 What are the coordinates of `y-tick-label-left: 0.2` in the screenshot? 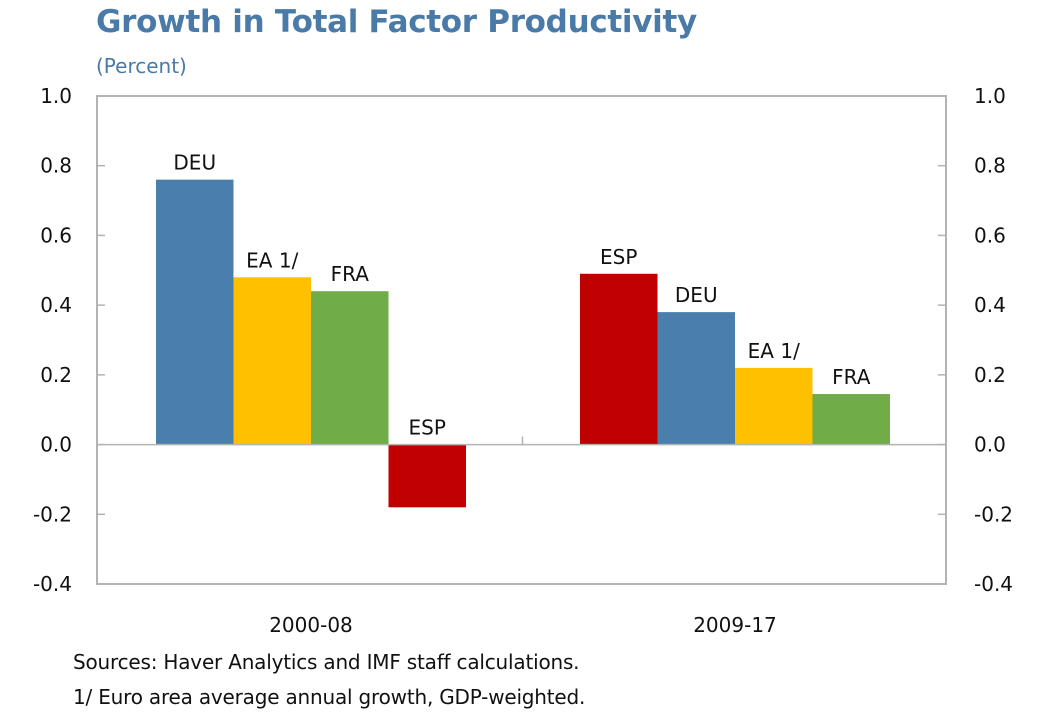 It's located at (56, 375).